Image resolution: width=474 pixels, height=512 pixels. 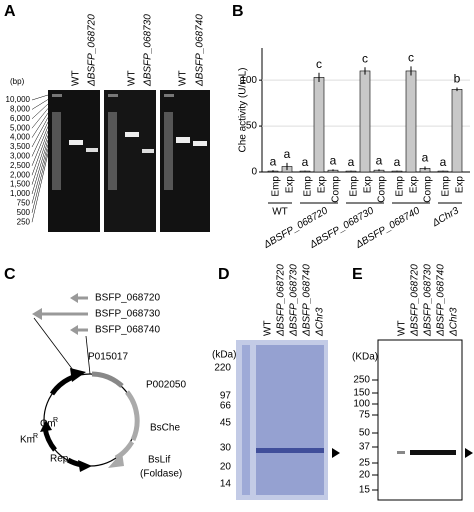 I want to click on label: P002050, so click(x=166, y=385).